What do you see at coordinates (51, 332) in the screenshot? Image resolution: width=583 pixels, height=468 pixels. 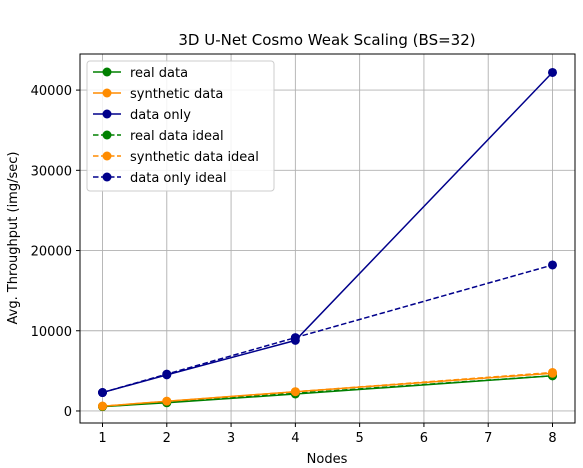 I see `y-tick-label: 10000` at bounding box center [51, 332].